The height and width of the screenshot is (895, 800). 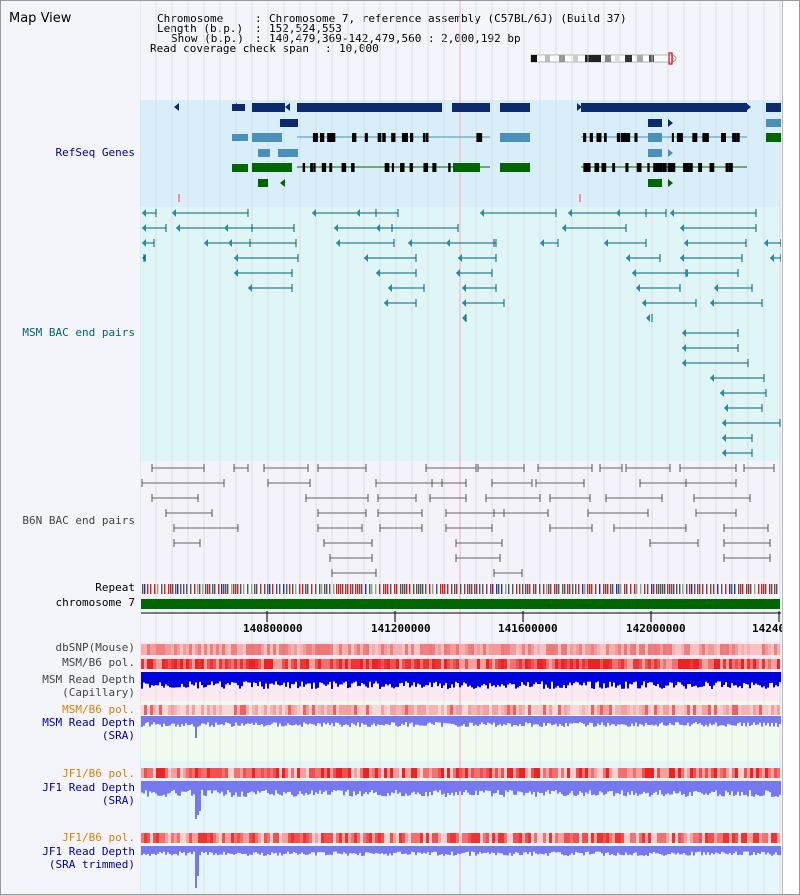 What do you see at coordinates (95, 647) in the screenshot?
I see `track-label-dbsnp: dbSNP(Mouse)` at bounding box center [95, 647].